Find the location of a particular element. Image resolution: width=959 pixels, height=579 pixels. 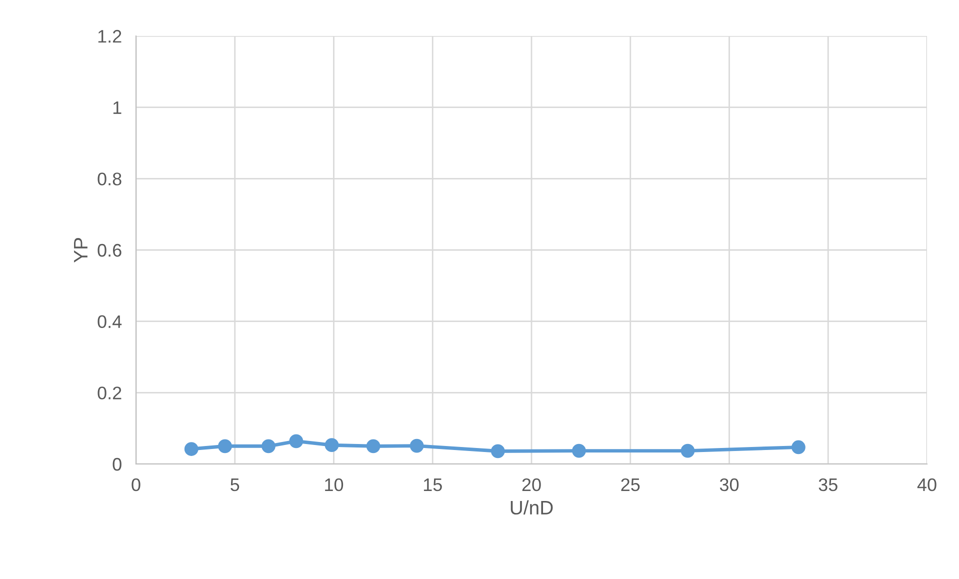

y-tick-label: 0.8 is located at coordinates (110, 179).